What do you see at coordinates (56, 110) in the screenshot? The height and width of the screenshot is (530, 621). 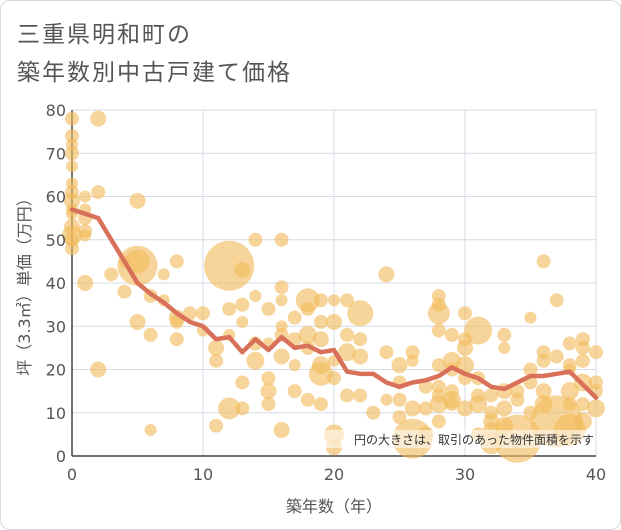 I see `y-tick-label: 80` at bounding box center [56, 110].